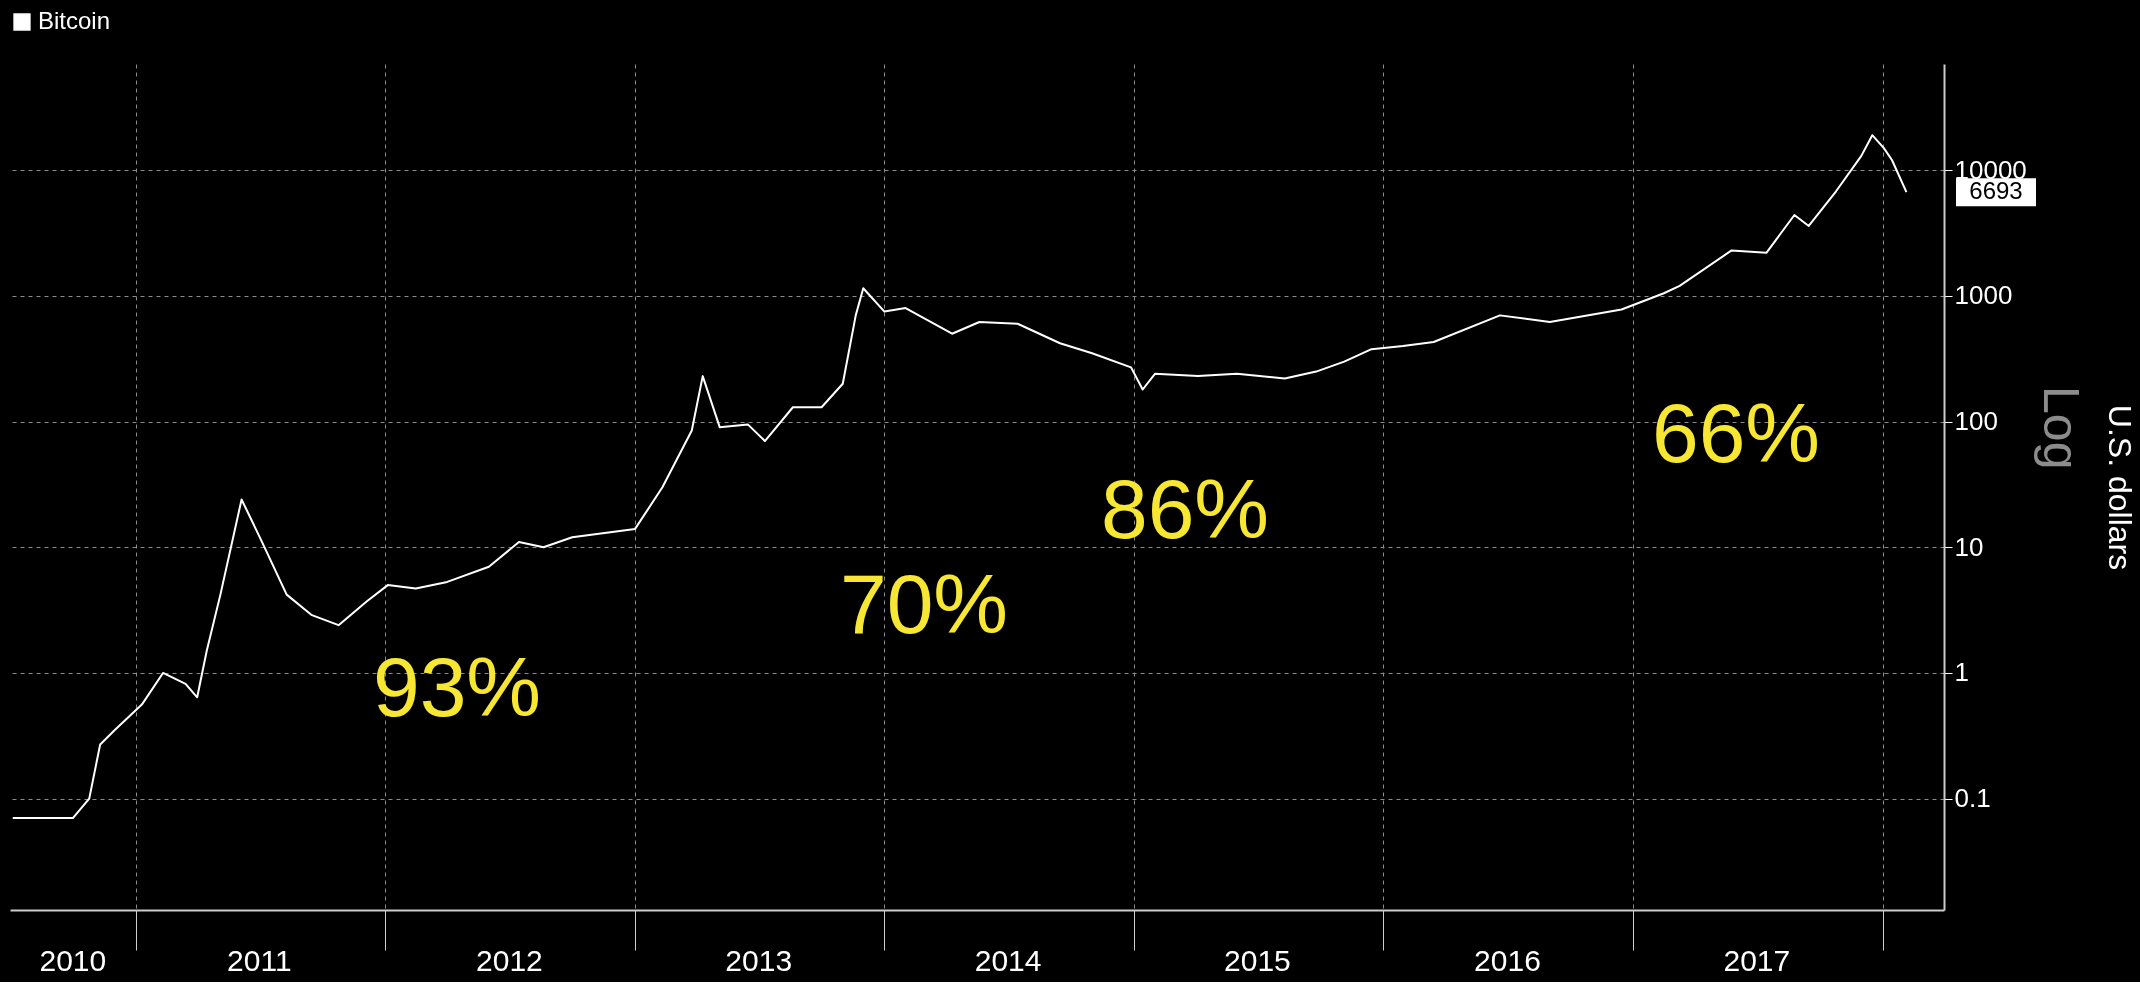  Describe the element at coordinates (259, 960) in the screenshot. I see `x-tick-label: 2011` at that location.